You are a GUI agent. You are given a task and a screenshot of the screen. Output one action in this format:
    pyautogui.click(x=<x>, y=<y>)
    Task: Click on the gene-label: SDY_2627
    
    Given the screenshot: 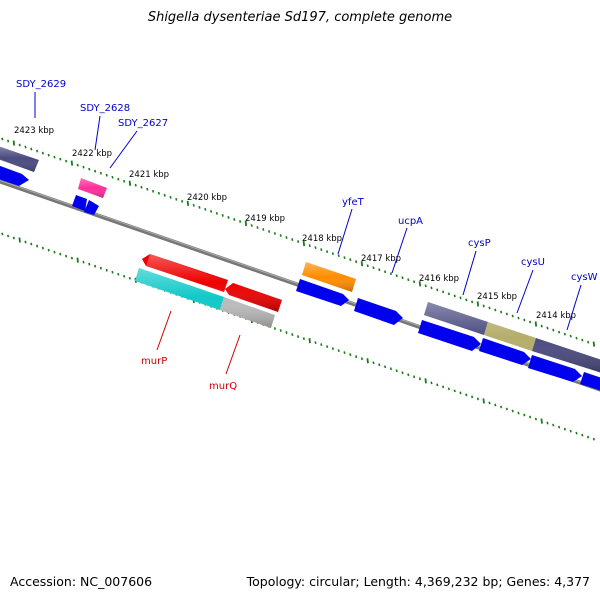 What is the action you would take?
    pyautogui.click(x=143, y=123)
    